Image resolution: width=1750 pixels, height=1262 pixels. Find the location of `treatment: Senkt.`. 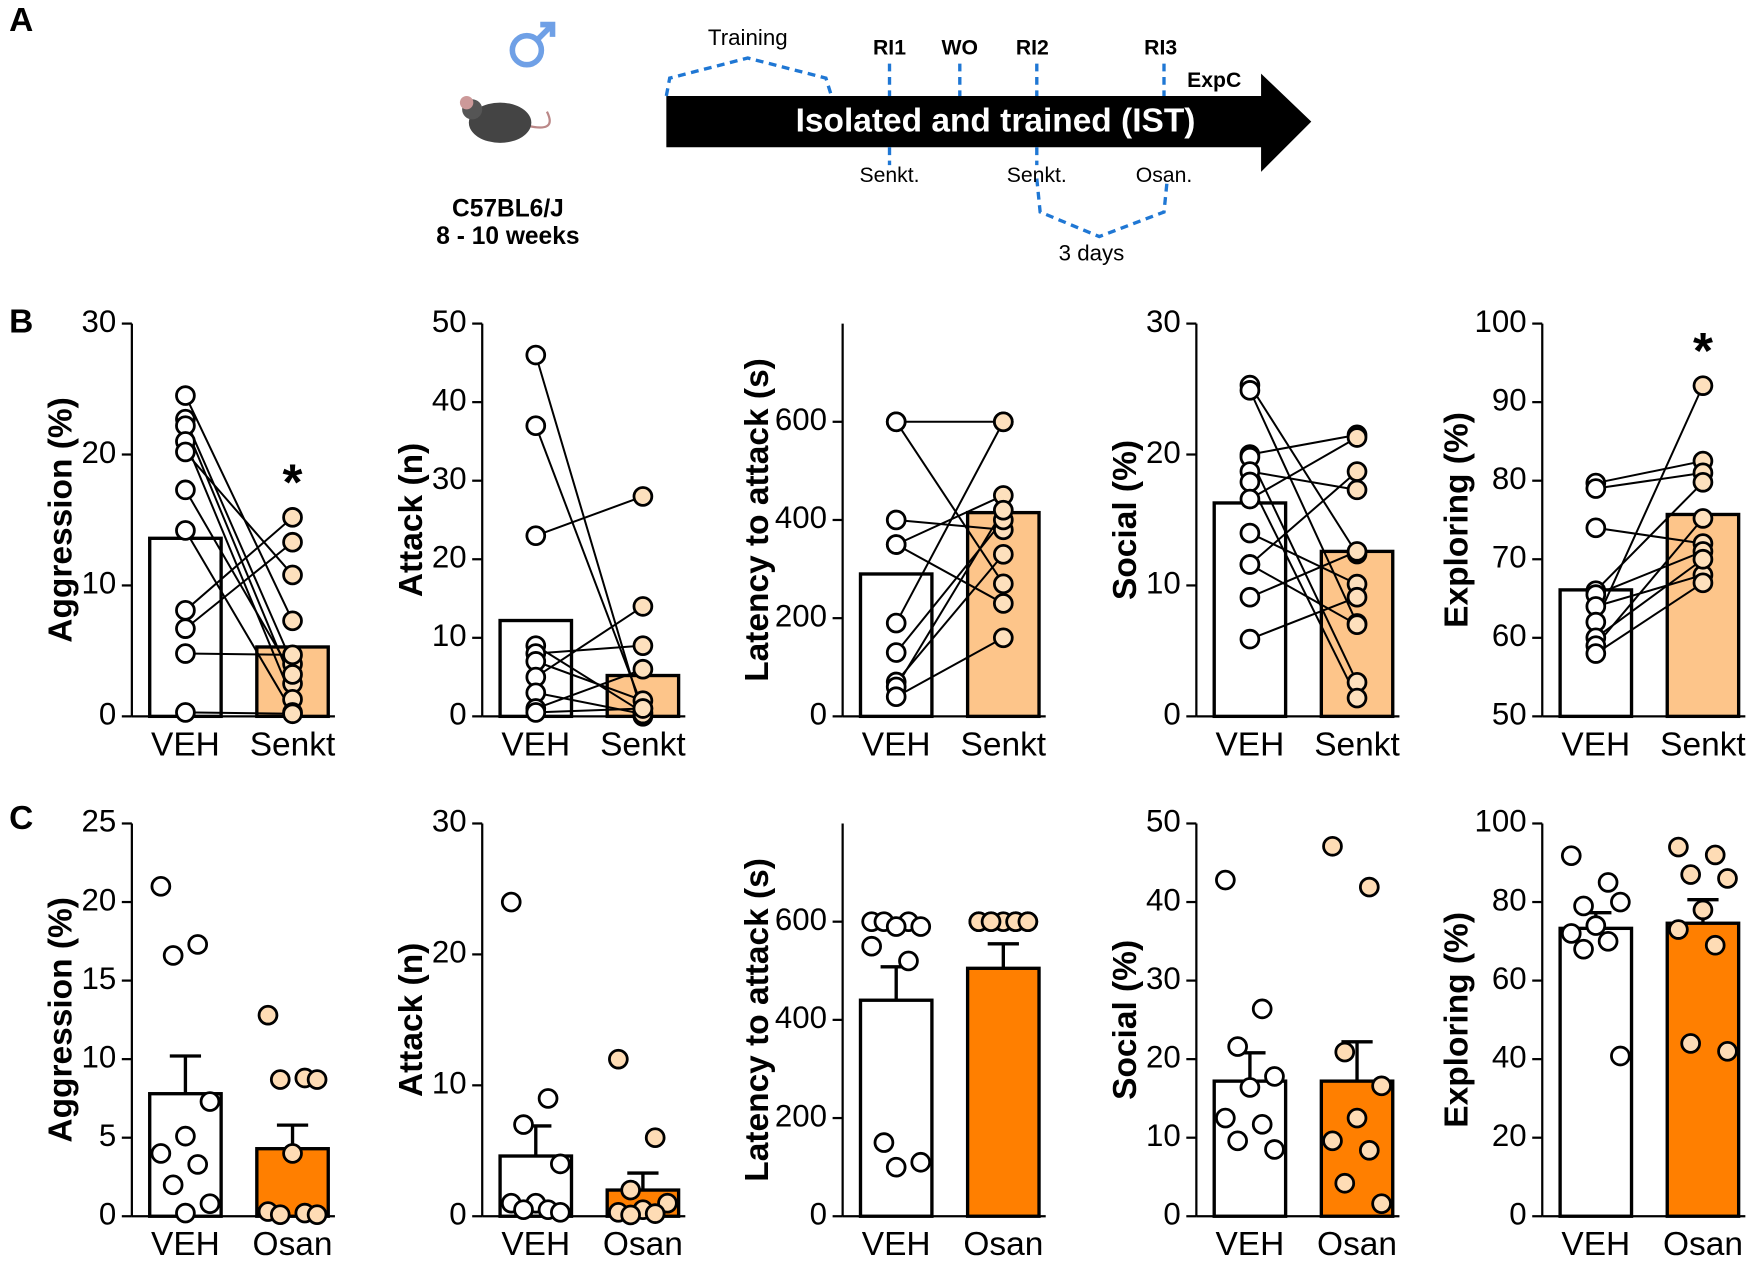

treatment: Senkt. is located at coordinates (1037, 175).